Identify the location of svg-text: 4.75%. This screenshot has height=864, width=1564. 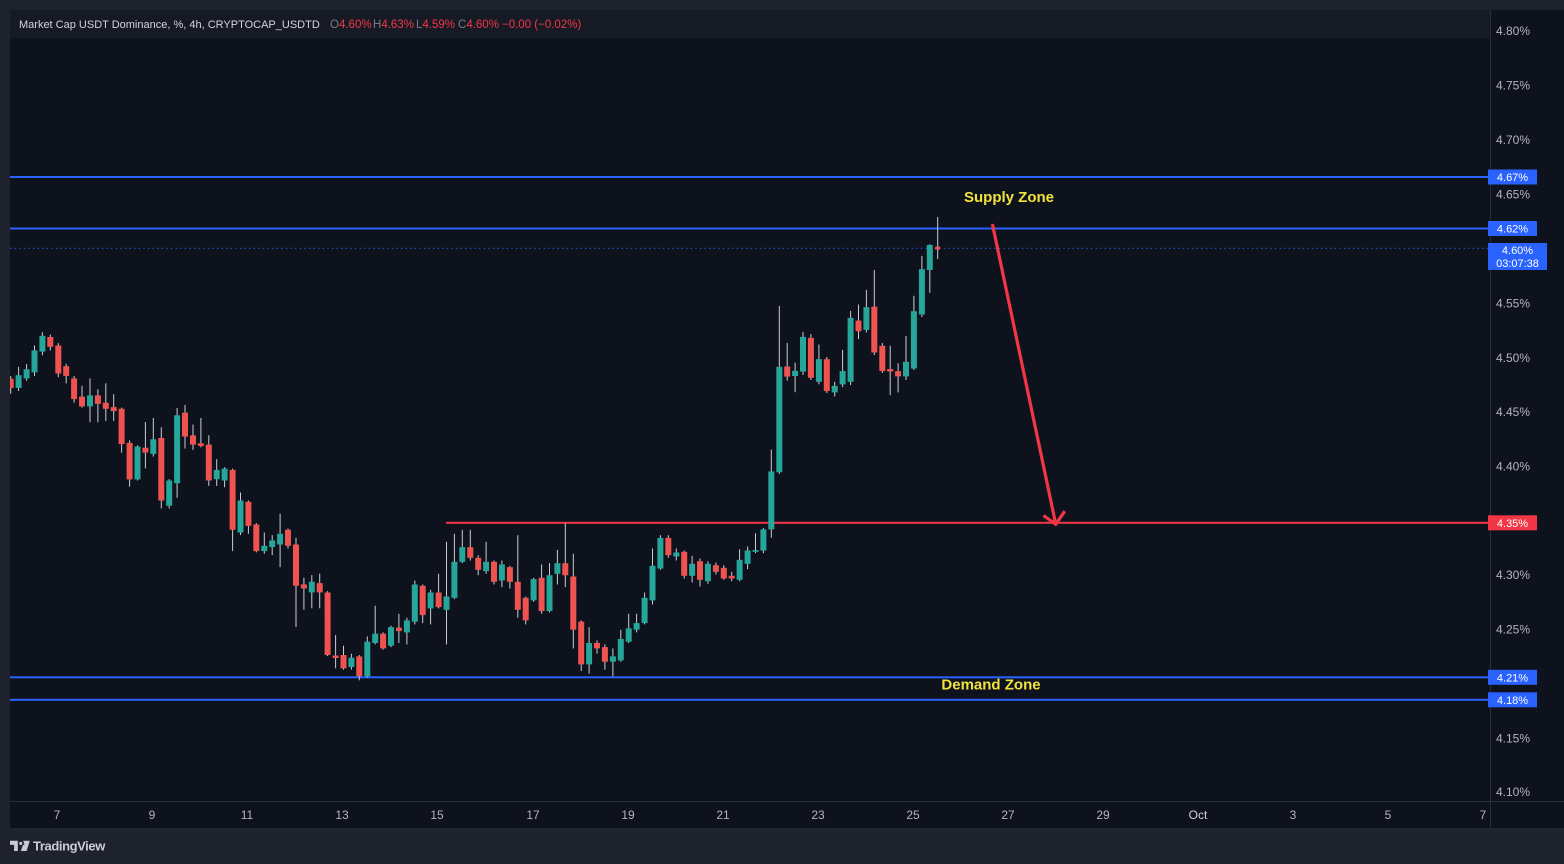
(1513, 86).